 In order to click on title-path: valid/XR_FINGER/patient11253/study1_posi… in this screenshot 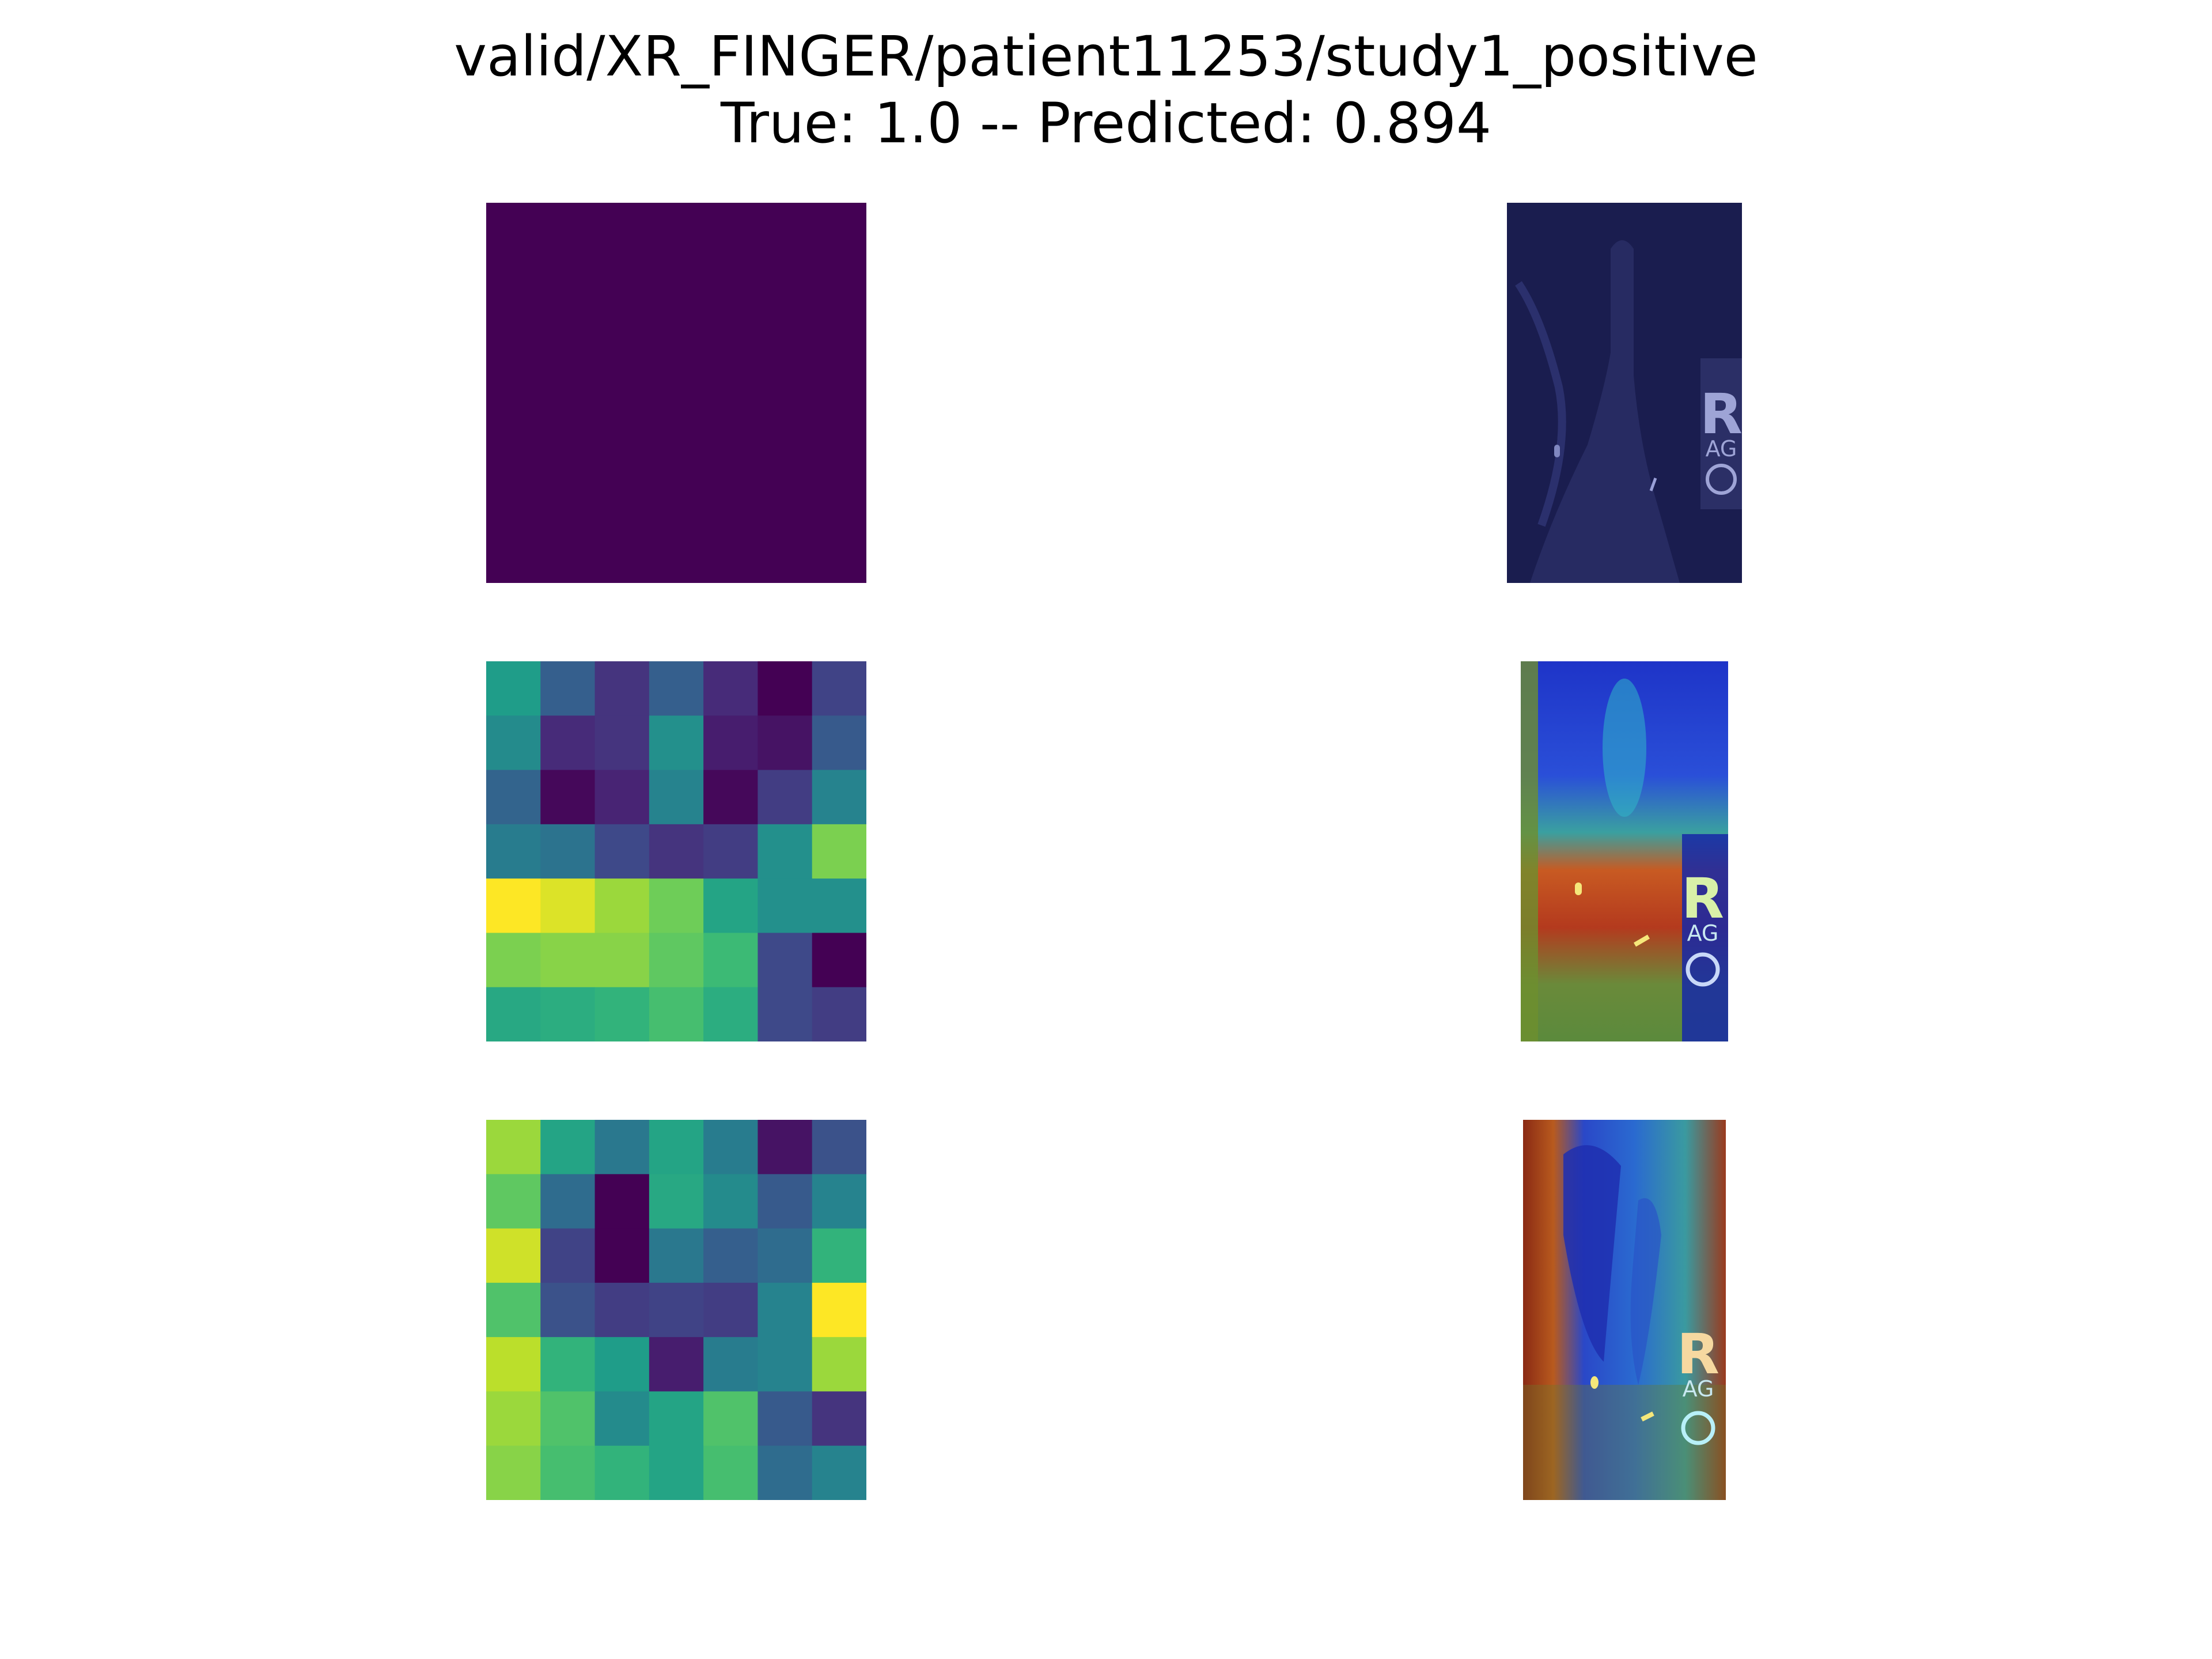, I will do `click(1106, 56)`.